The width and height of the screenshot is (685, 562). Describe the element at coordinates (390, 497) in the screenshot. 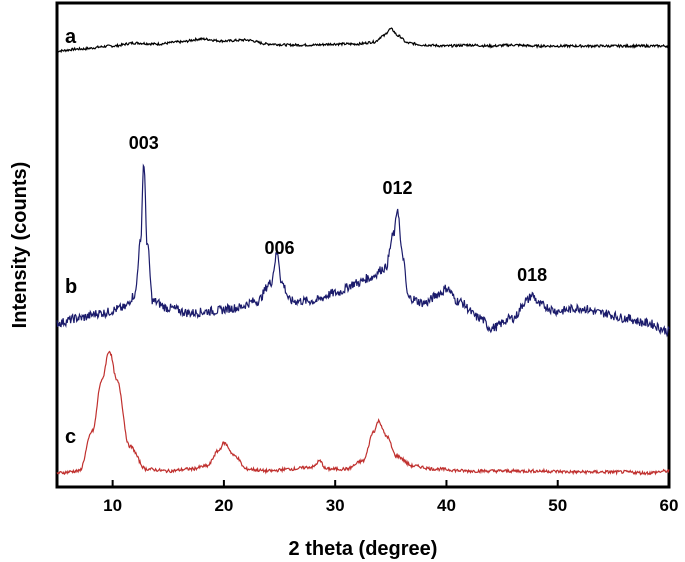

I see `x-axis-ticks: 10 20 30 40 50 60` at that location.